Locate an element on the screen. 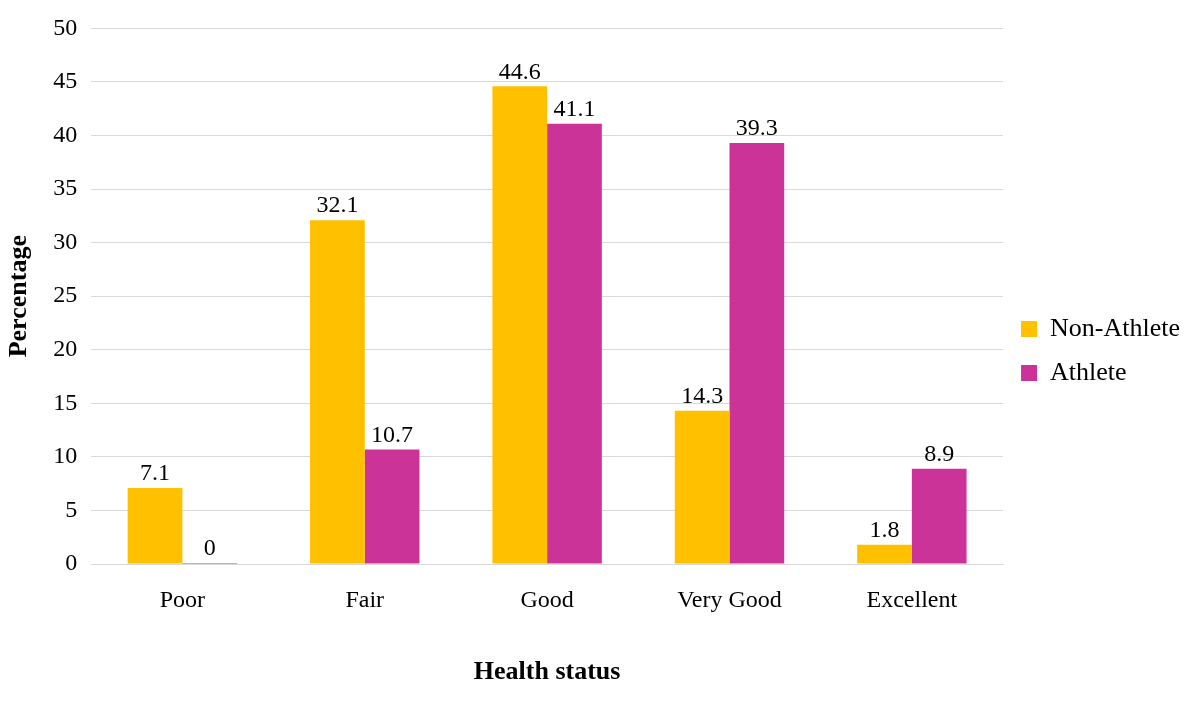  x-tick-label: Excellent is located at coordinates (912, 598).